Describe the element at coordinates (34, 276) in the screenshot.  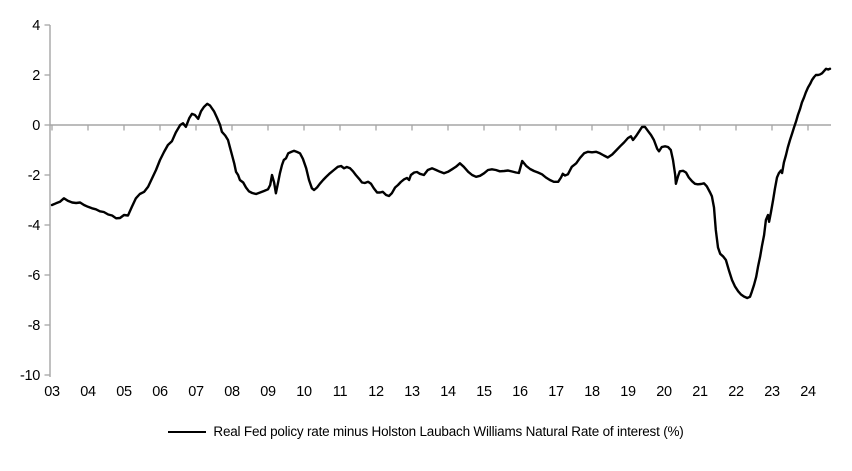
I see `y-axis-label: -6` at that location.